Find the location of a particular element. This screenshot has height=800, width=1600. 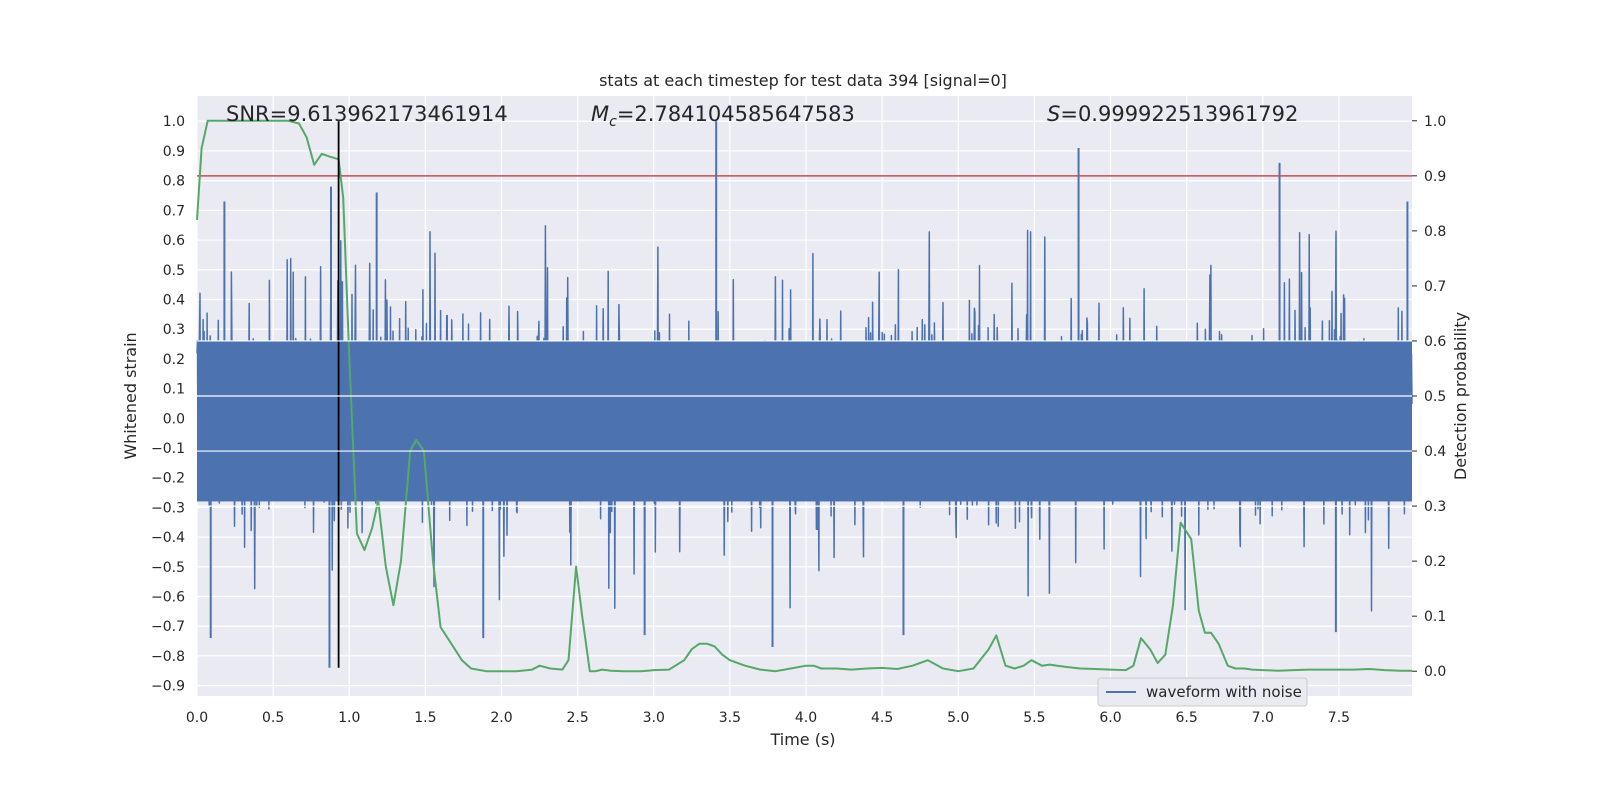

x-tick-label: 2.5 is located at coordinates (578, 718).